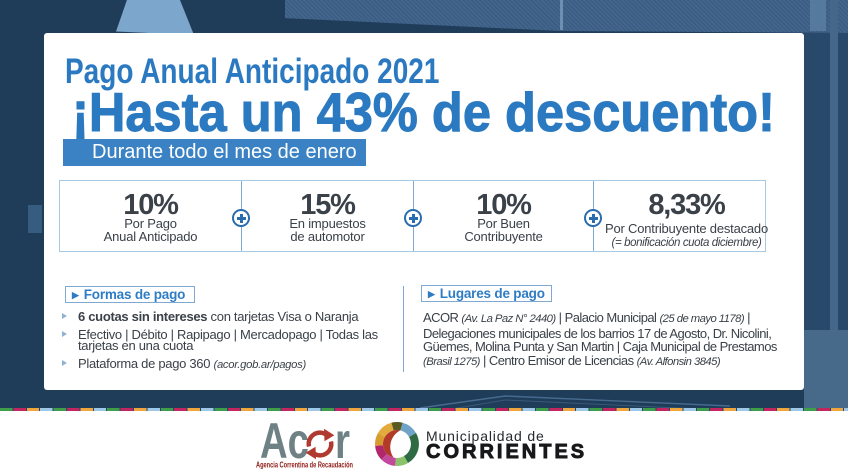  What do you see at coordinates (342, 442) in the screenshot?
I see `svg-text: r` at bounding box center [342, 442].